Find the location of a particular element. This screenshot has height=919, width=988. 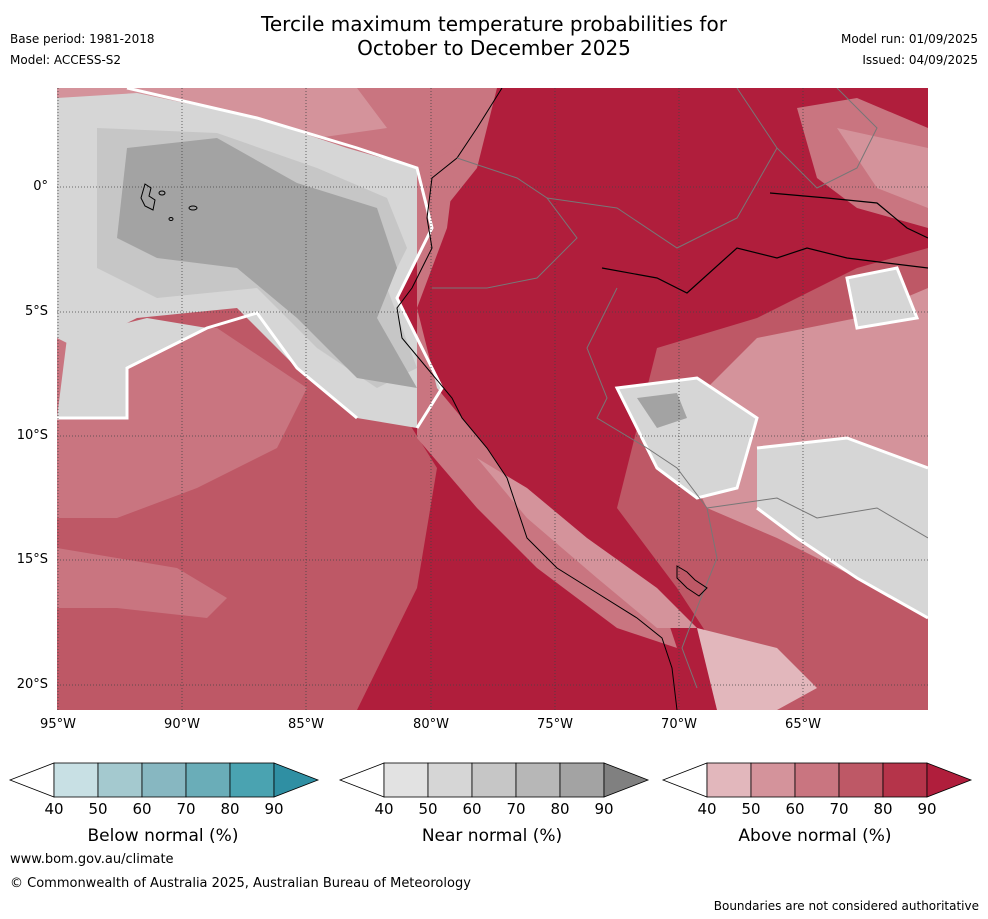

near-normal-region-east is located at coordinates (842, 528).